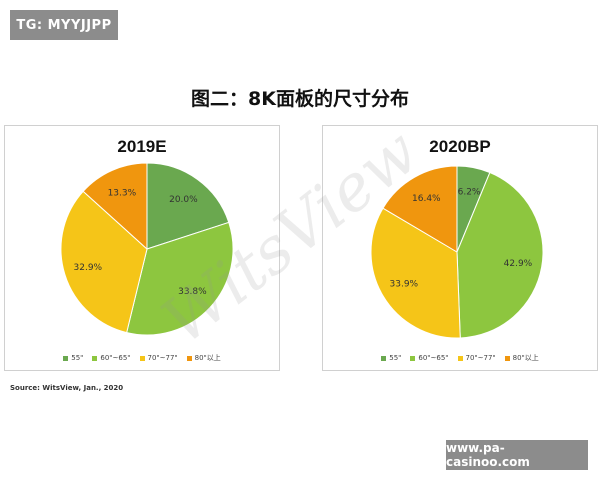  Describe the element at coordinates (67, 388) in the screenshot. I see `source-note: Source: WitsView, Jan., 2020` at that location.